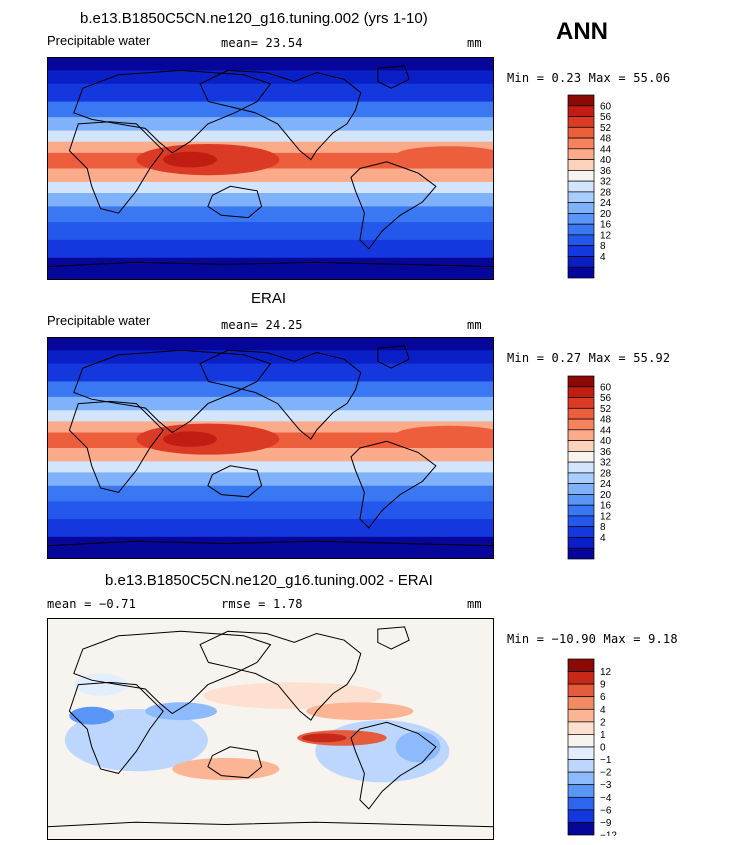 The height and width of the screenshot is (845, 733). What do you see at coordinates (606, 823) in the screenshot?
I see `colorbar-tick-label: −9` at bounding box center [606, 823].